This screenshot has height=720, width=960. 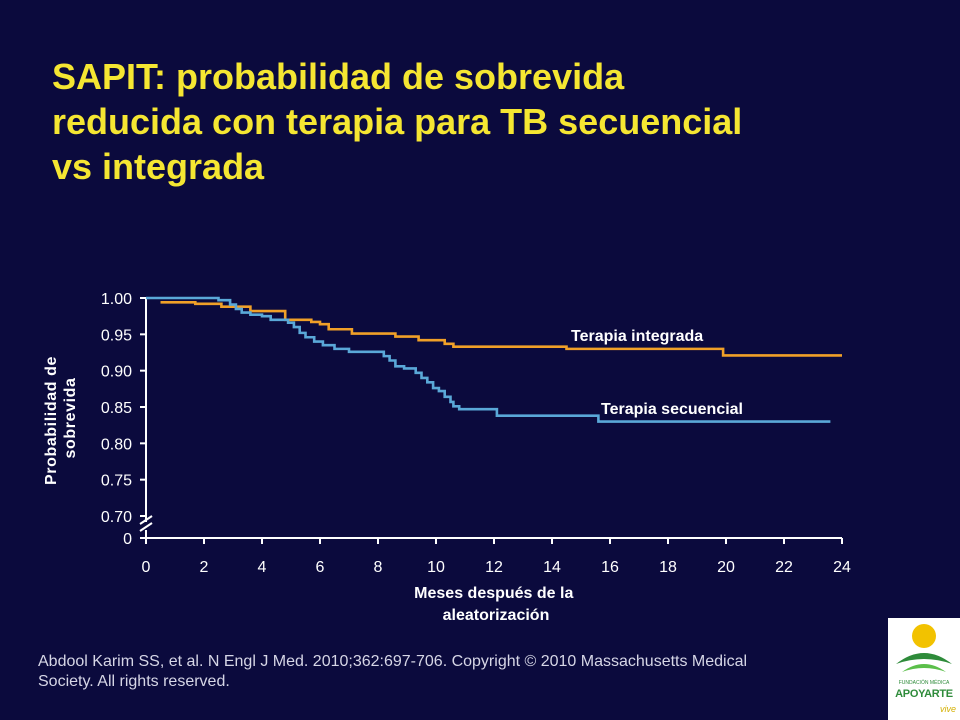 I want to click on x-tick-label: 2, so click(x=204, y=567).